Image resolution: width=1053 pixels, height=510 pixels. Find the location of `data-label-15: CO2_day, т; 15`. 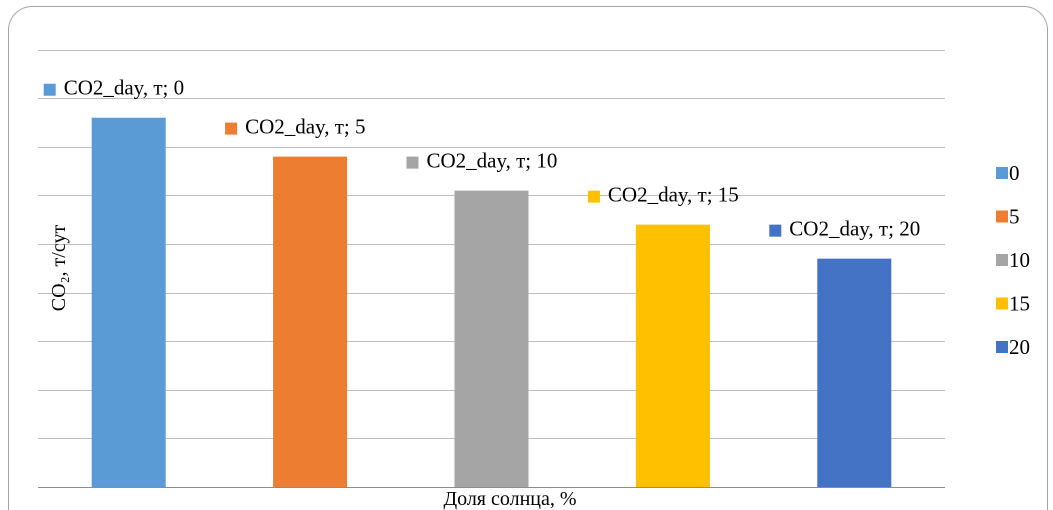

data-label-15: CO2_day, т; 15 is located at coordinates (663, 195).